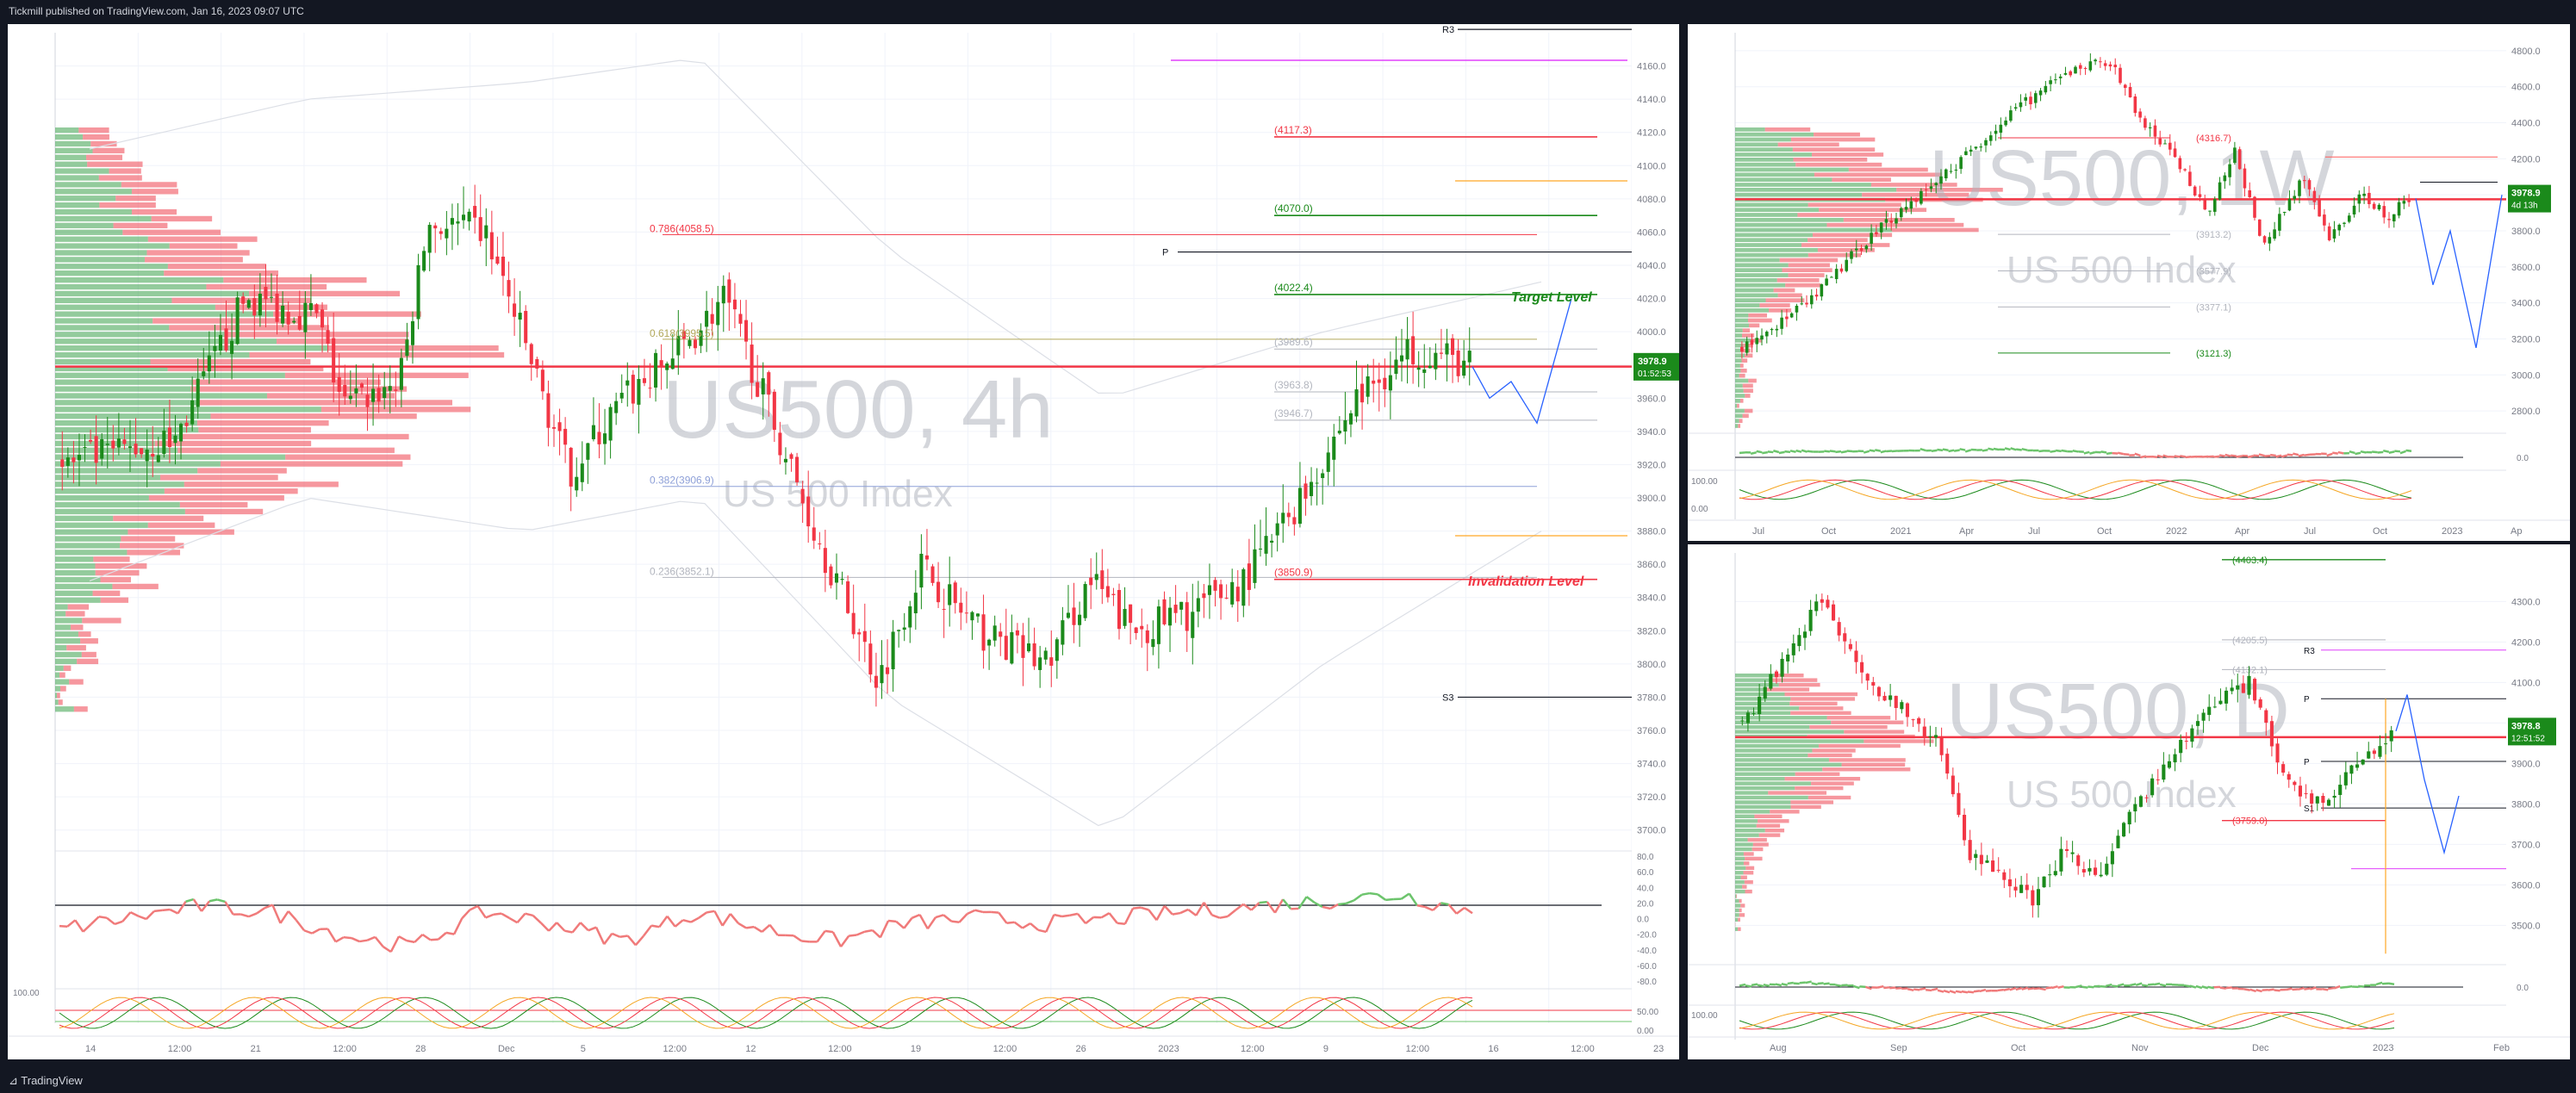  Describe the element at coordinates (2250, 670) in the screenshot. I see `level-label: (4132.1)` at that location.